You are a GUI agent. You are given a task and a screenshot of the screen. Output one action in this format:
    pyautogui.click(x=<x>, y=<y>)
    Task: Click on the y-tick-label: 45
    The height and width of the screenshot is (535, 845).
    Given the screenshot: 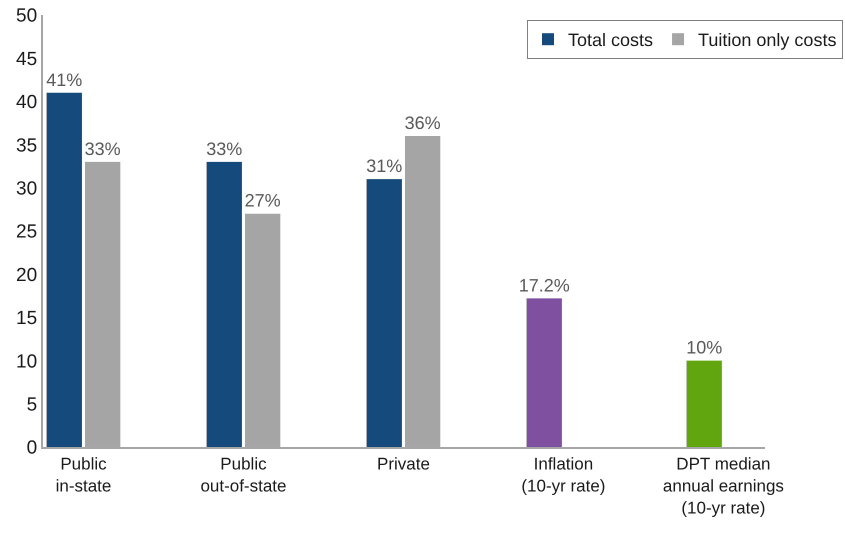 What is the action you would take?
    pyautogui.click(x=27, y=59)
    